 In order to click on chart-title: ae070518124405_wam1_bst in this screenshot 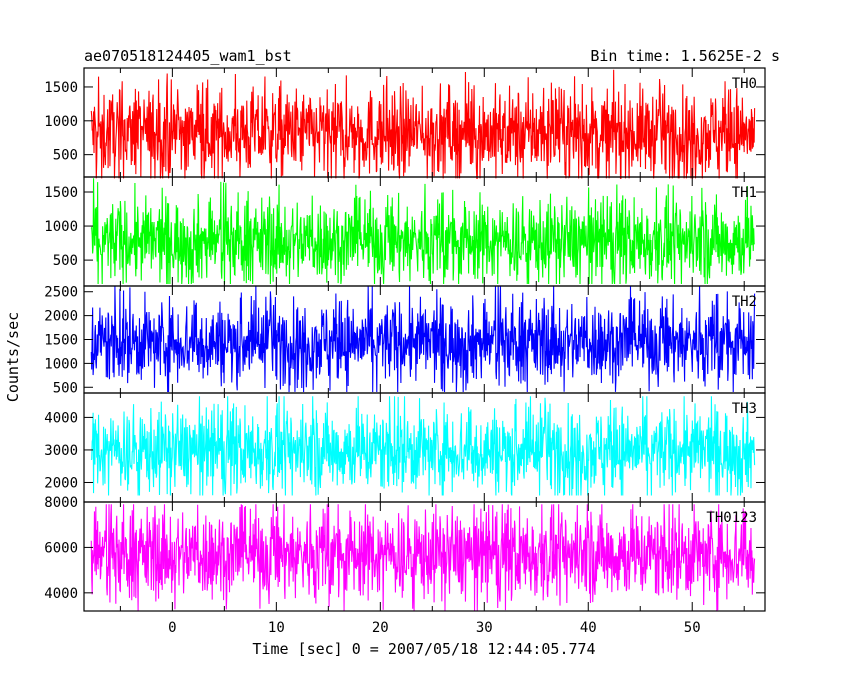, I will do `click(188, 56)`.